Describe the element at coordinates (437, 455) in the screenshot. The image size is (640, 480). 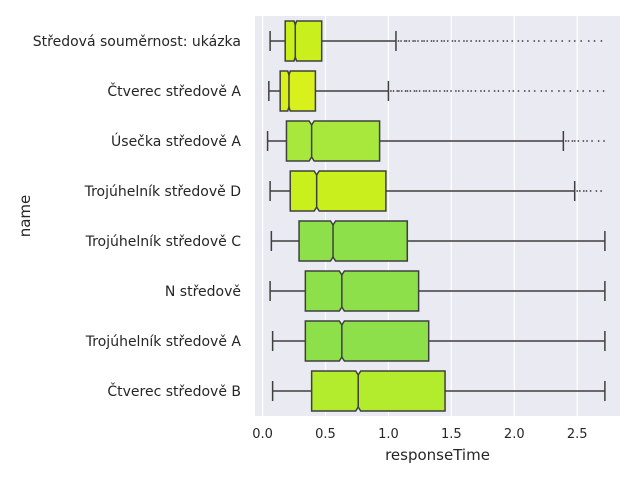
I see `x-axis-title: responseTime` at that location.